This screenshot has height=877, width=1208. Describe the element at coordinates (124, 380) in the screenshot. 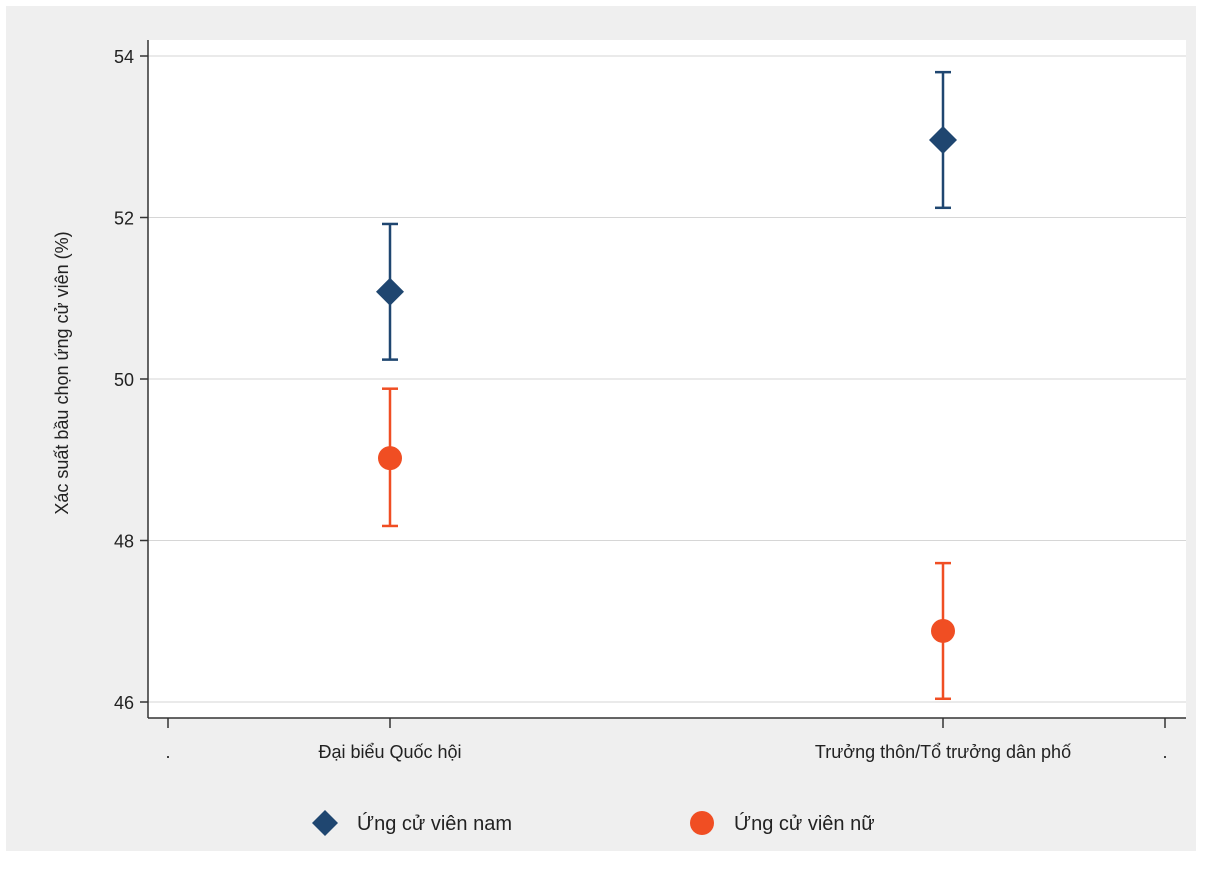

I see `y-tick-label: 50` at that location.